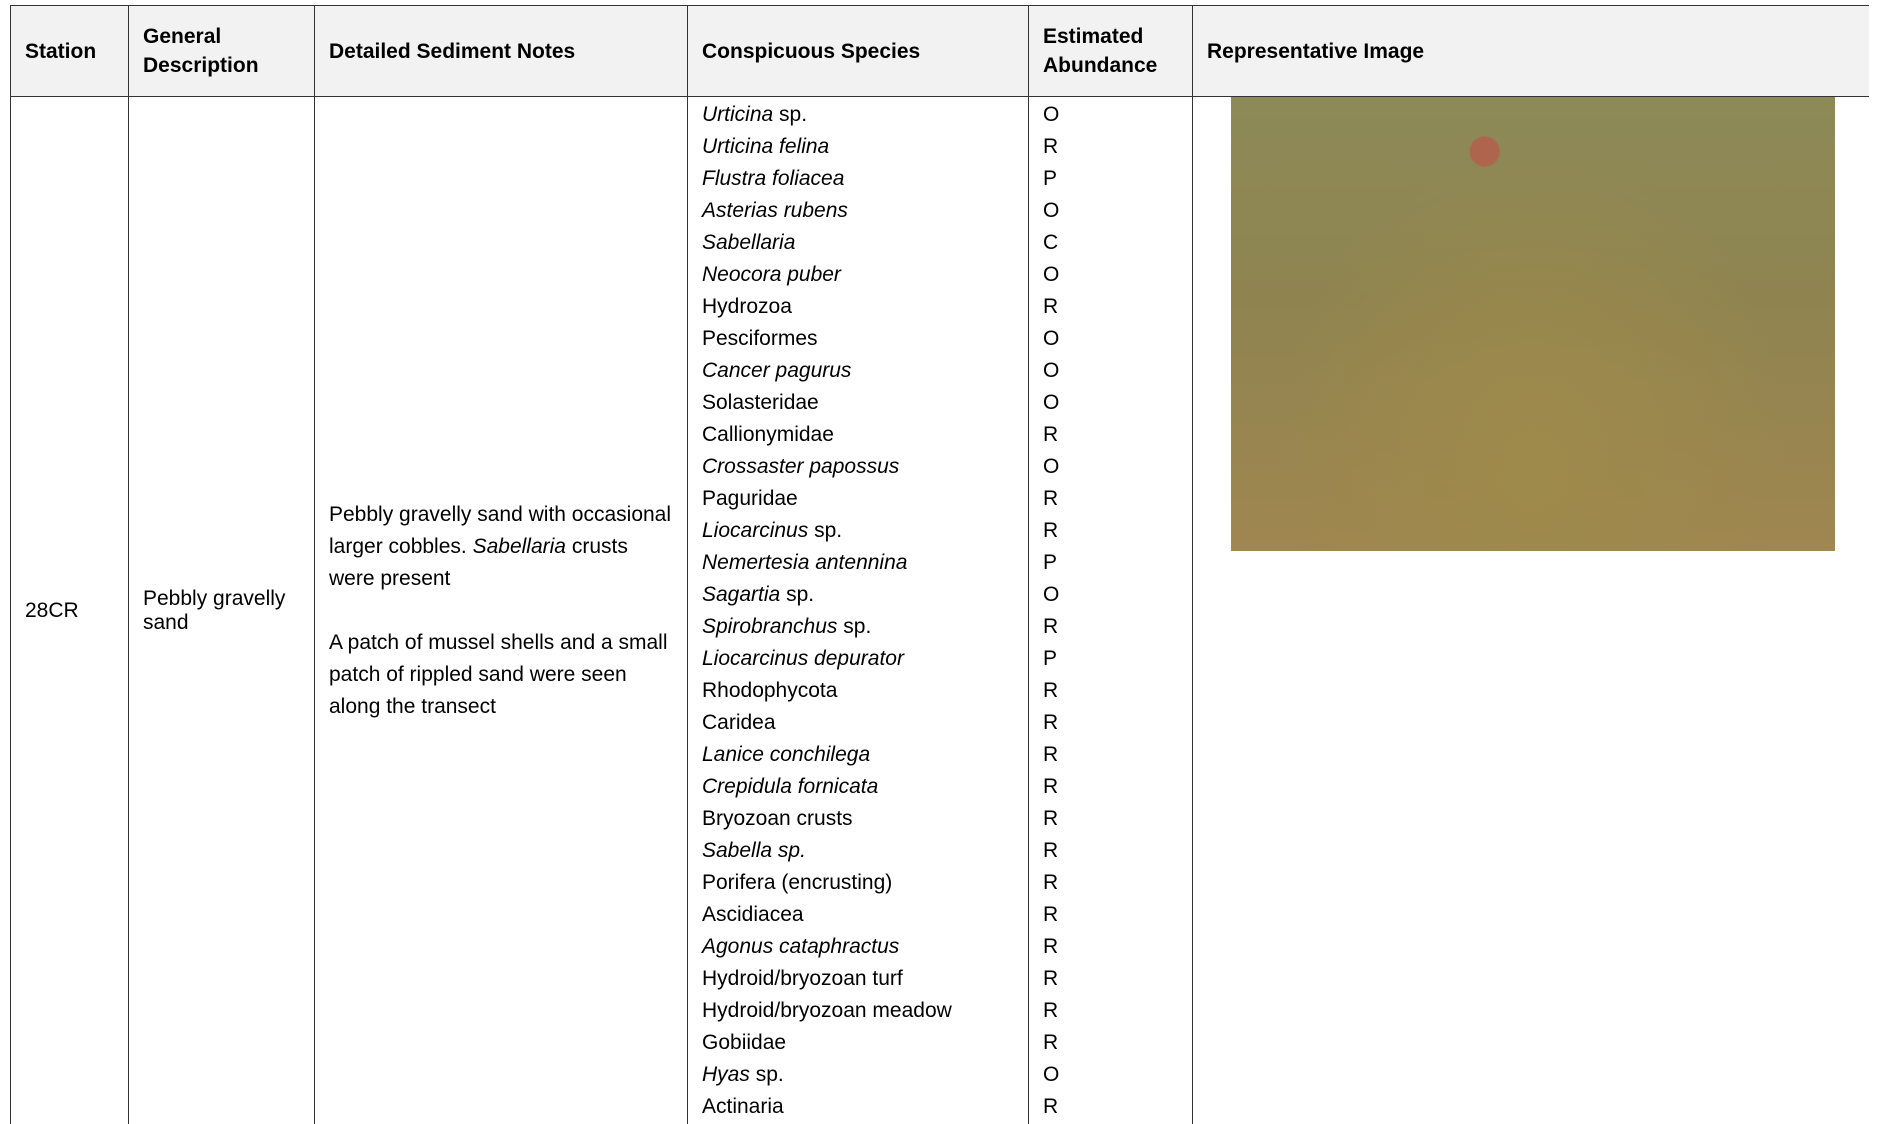 The width and height of the screenshot is (1879, 1124). What do you see at coordinates (858, 339) in the screenshot?
I see `species-line: Pesciformes` at bounding box center [858, 339].